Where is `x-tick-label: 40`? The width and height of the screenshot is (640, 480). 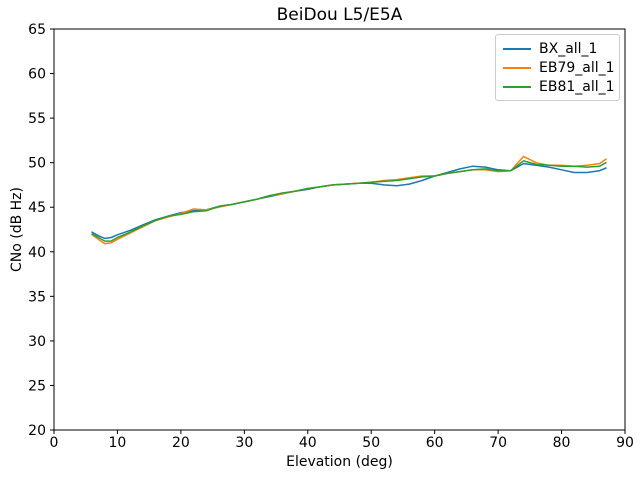 x-tick-label: 40 is located at coordinates (308, 443).